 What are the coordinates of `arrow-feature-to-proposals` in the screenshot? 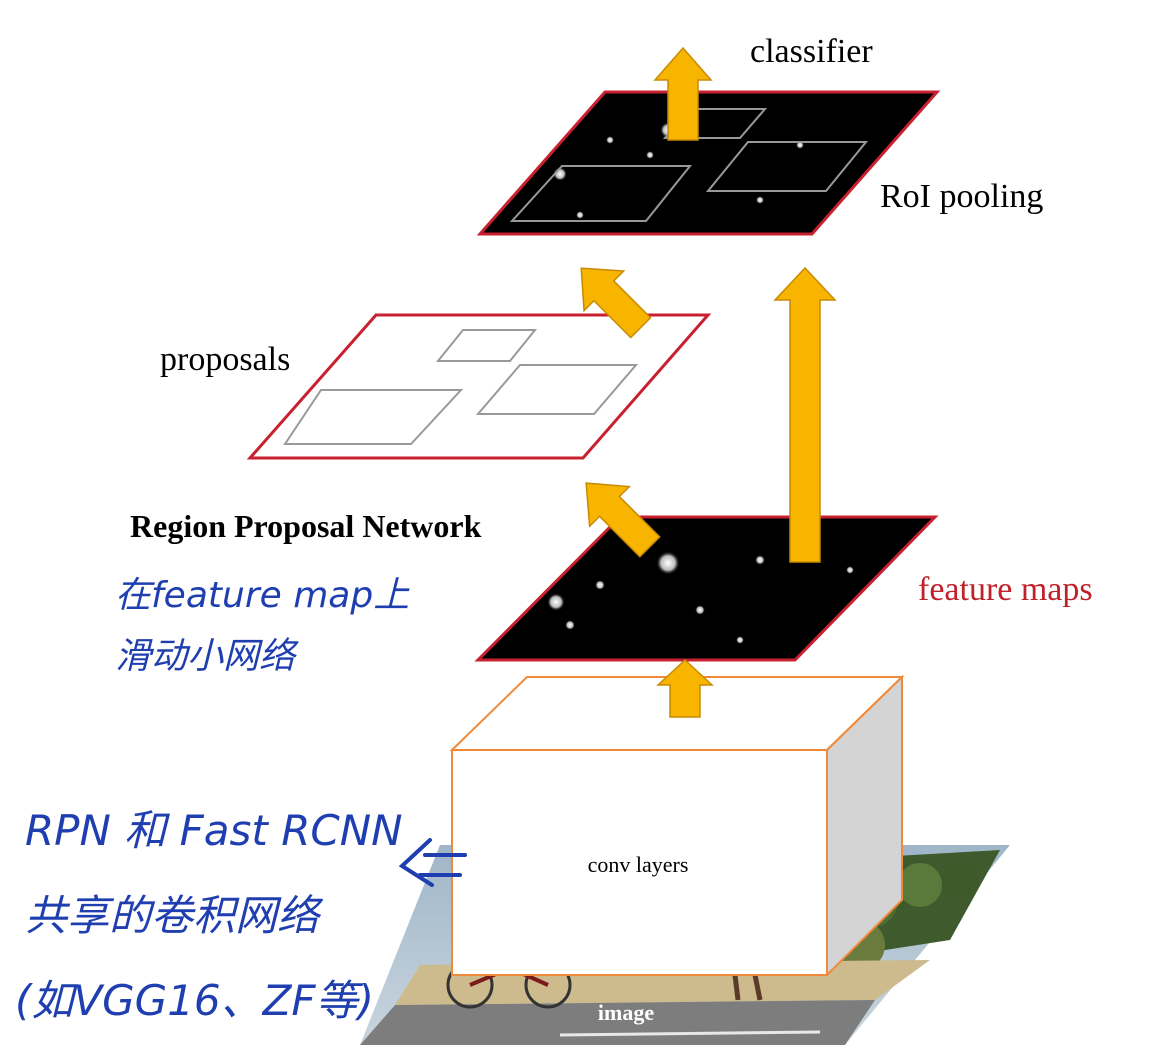 It's located at (623, 520).